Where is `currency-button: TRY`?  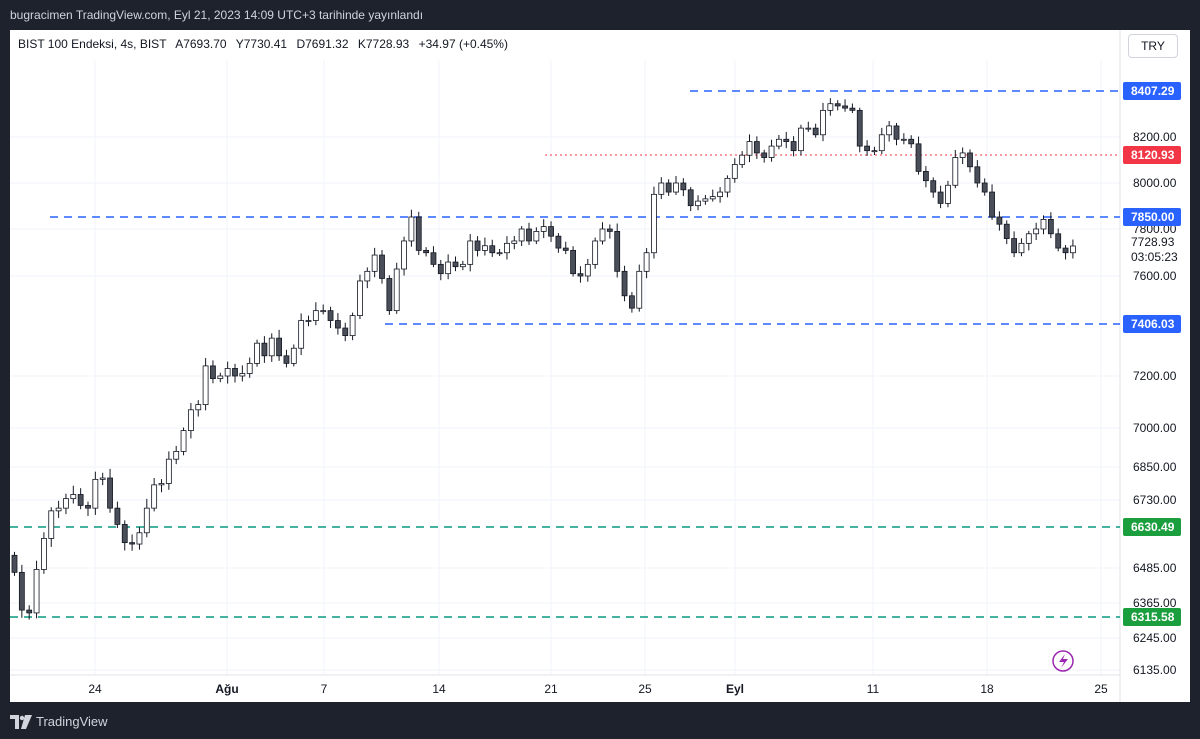
currency-button: TRY is located at coordinates (1153, 46).